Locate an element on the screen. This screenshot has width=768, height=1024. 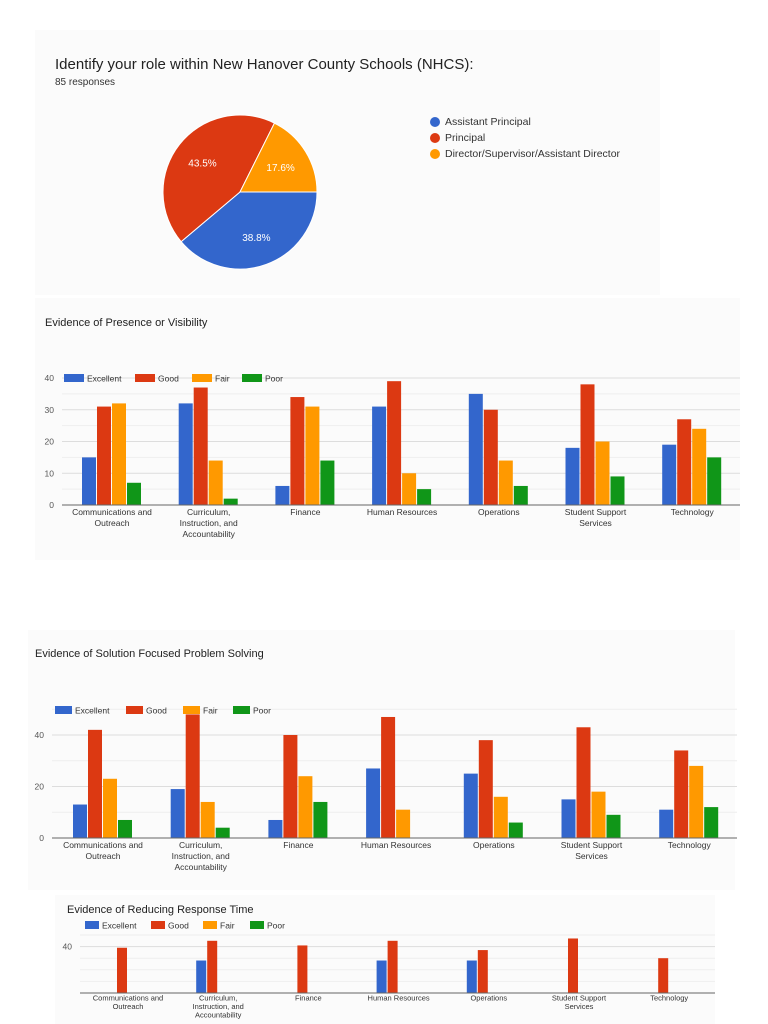
legend-item-director: Director/Supervisor/Assistant Director is located at coordinates (525, 154).